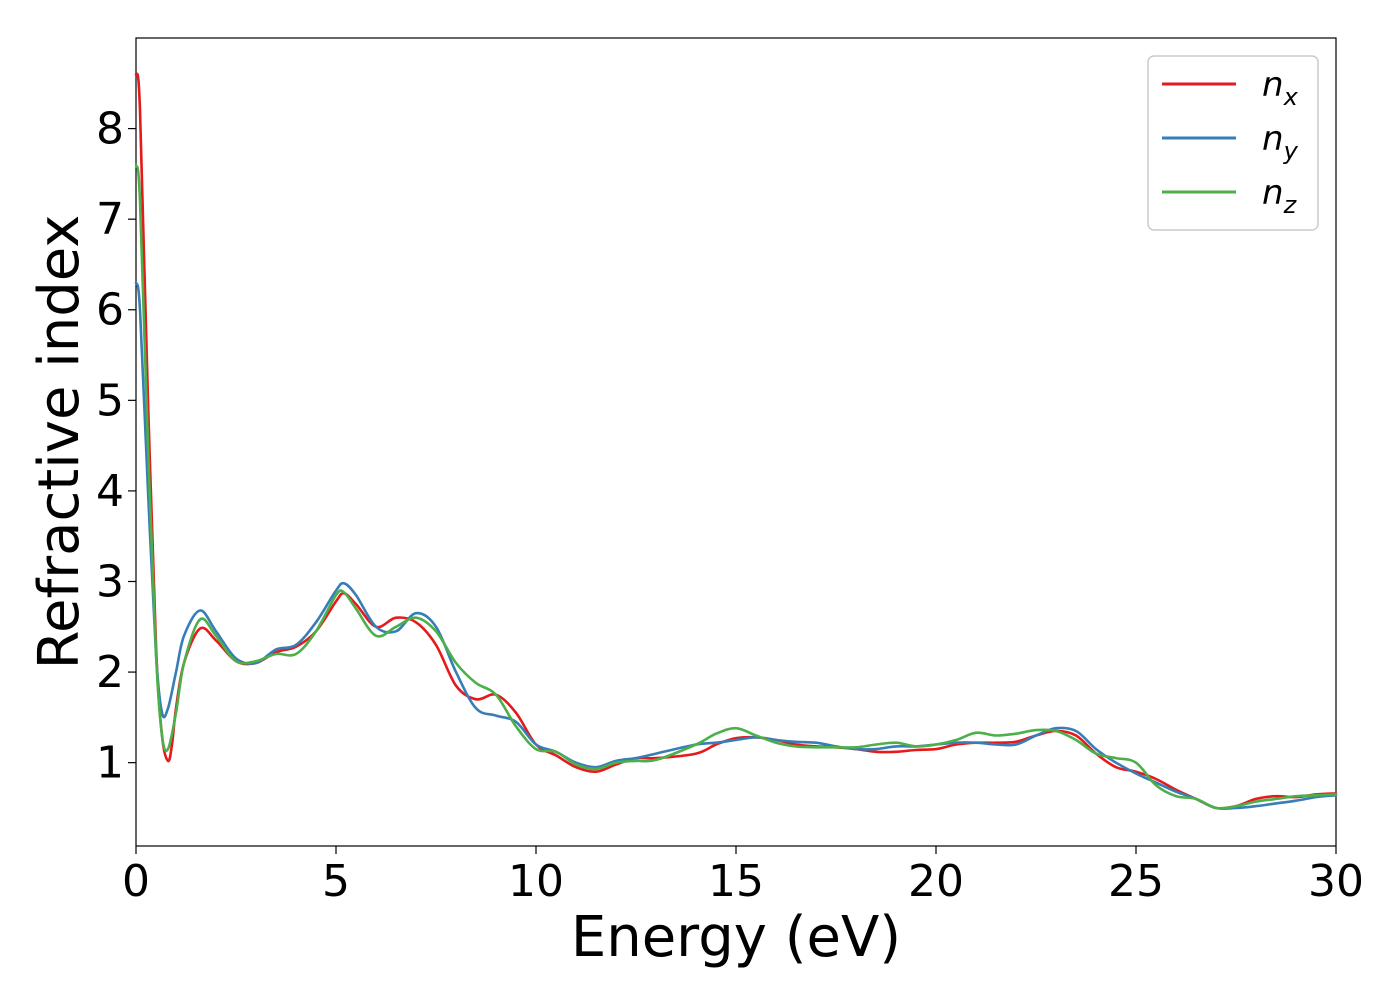  What do you see at coordinates (736, 881) in the screenshot?
I see `x-tick-label: 15` at bounding box center [736, 881].